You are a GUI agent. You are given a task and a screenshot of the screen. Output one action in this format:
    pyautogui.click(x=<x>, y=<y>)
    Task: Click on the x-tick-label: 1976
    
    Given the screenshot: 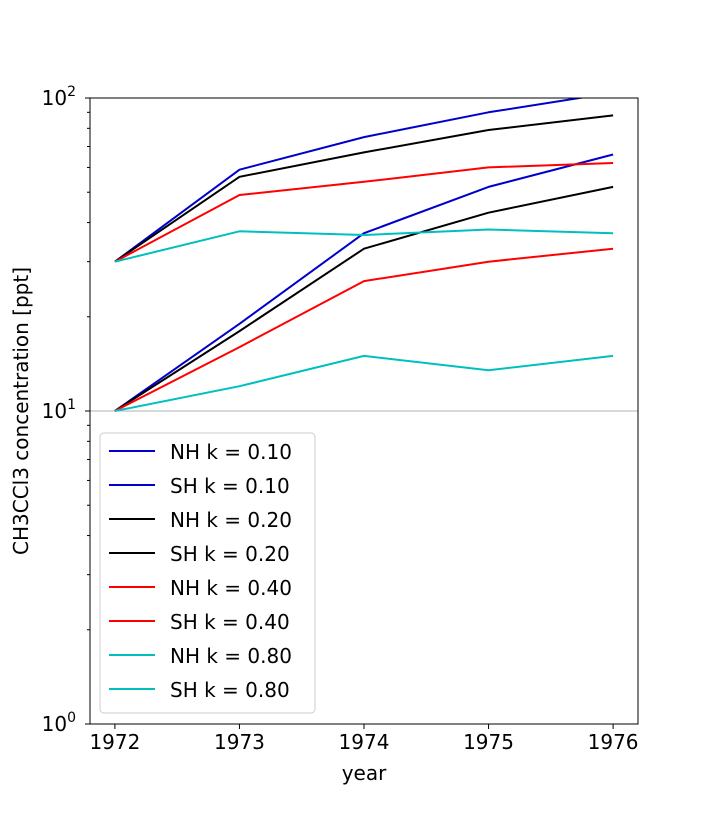 What is the action you would take?
    pyautogui.click(x=613, y=742)
    